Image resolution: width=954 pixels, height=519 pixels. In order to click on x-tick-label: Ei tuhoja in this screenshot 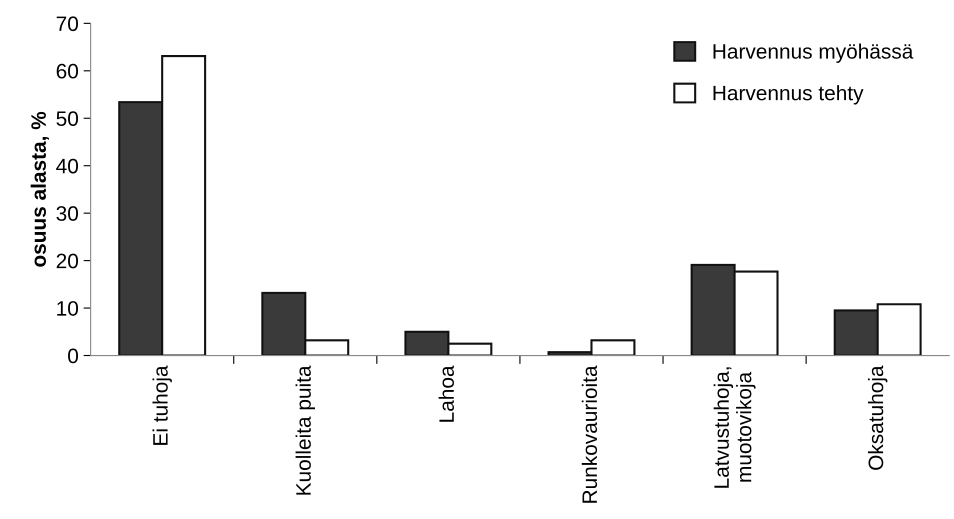, I will do `click(162, 405)`.